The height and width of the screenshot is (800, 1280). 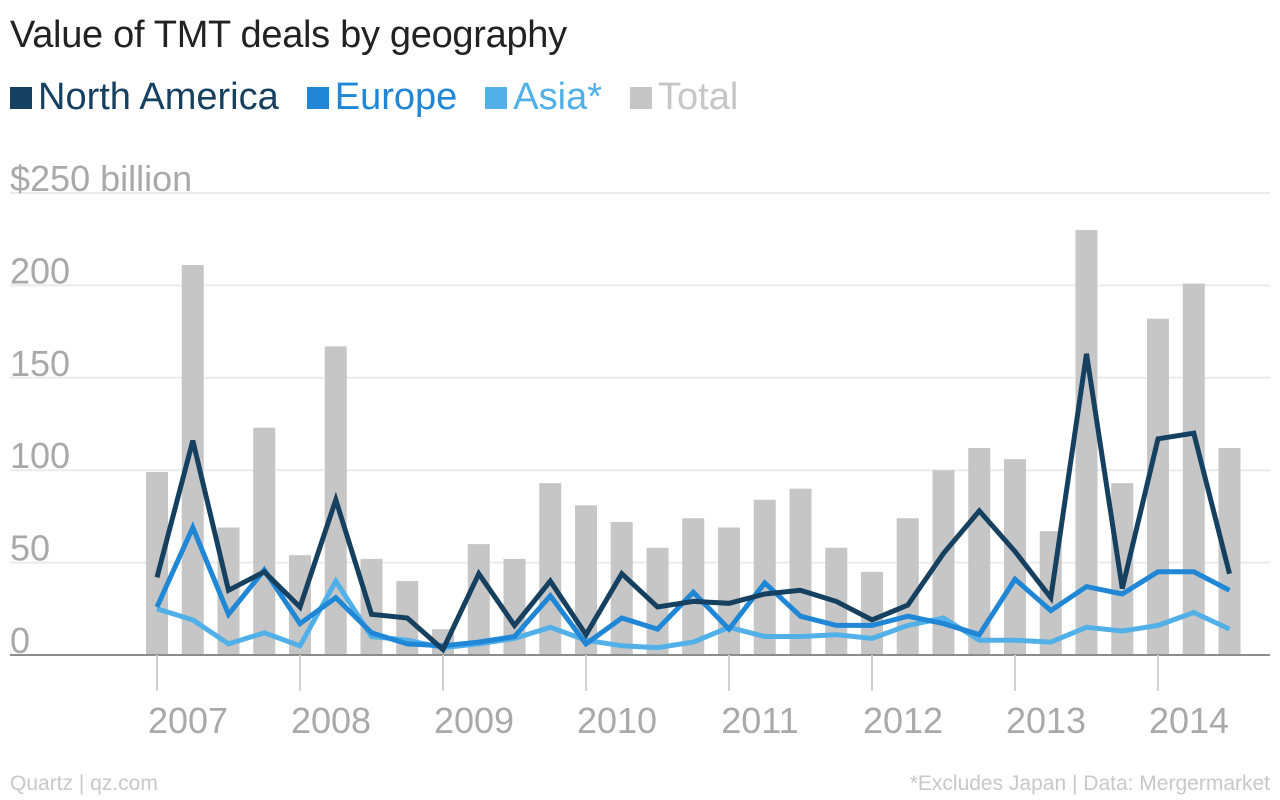 What do you see at coordinates (496, 97) in the screenshot?
I see `legend-swatch-asia` at bounding box center [496, 97].